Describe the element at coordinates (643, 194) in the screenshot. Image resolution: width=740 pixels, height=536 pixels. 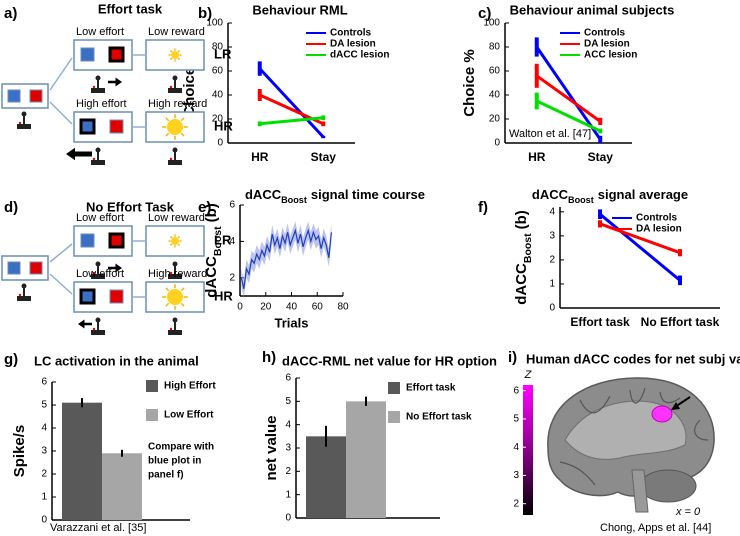
I see `chart-title-part: signal average` at that location.